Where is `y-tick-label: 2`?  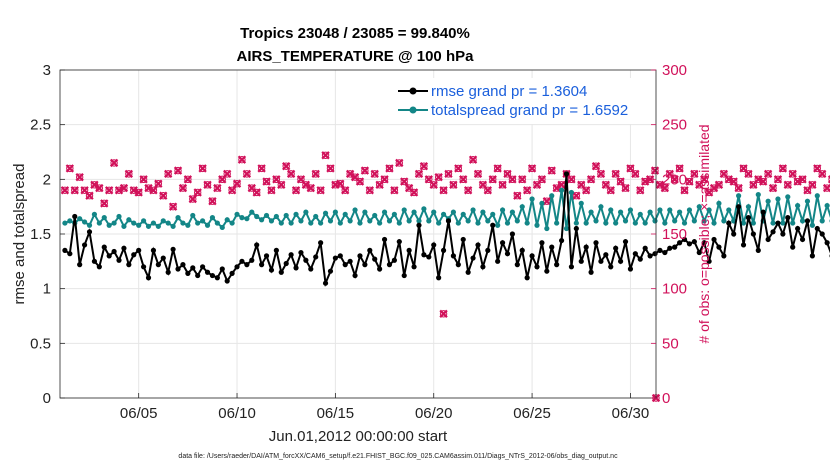 y-tick-label: 2 is located at coordinates (47, 179).